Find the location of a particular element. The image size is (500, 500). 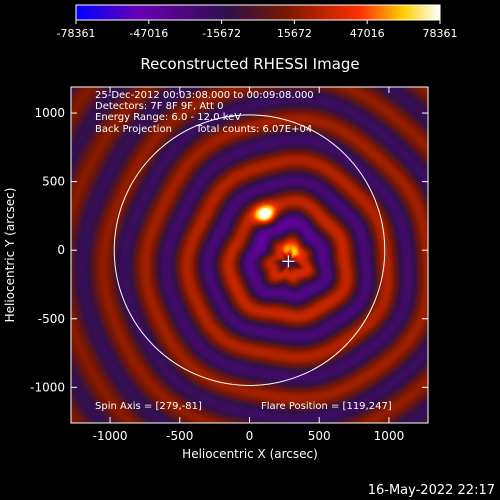

y-tick-label: -500 is located at coordinates (51, 319).